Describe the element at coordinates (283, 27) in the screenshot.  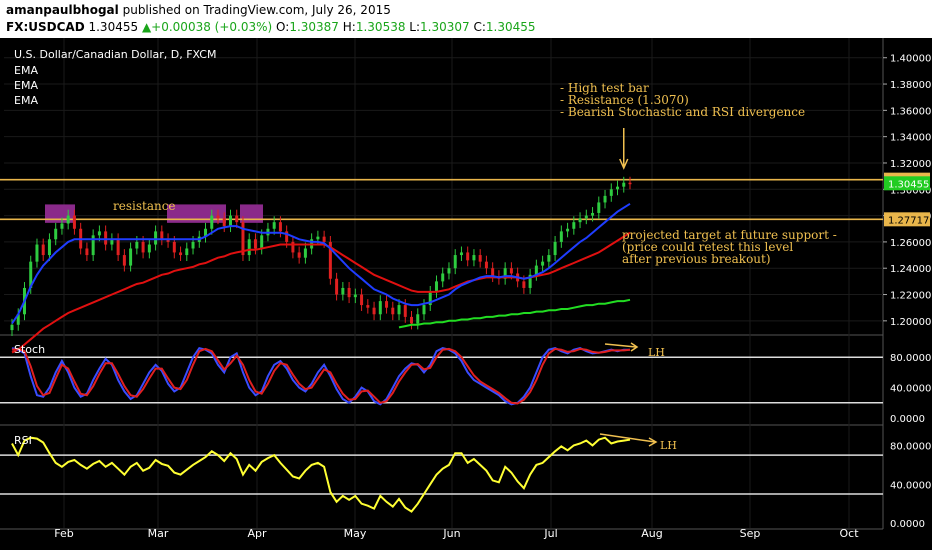
I see `open-label: O:` at that location.